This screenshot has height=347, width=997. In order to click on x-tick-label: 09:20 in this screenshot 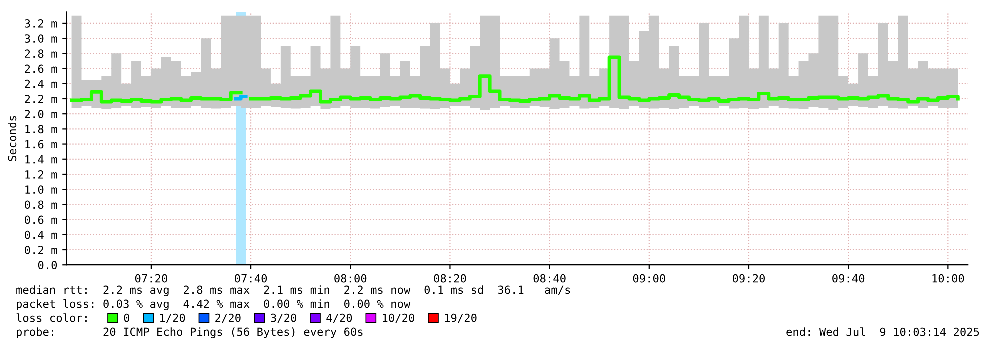, I will do `click(748, 278)`.